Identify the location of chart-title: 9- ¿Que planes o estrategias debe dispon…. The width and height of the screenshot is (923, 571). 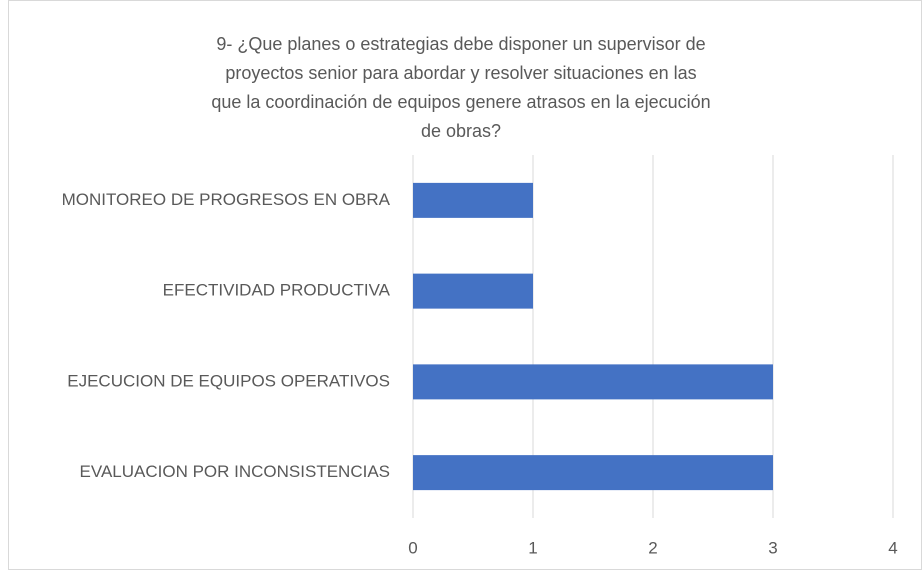
(461, 87).